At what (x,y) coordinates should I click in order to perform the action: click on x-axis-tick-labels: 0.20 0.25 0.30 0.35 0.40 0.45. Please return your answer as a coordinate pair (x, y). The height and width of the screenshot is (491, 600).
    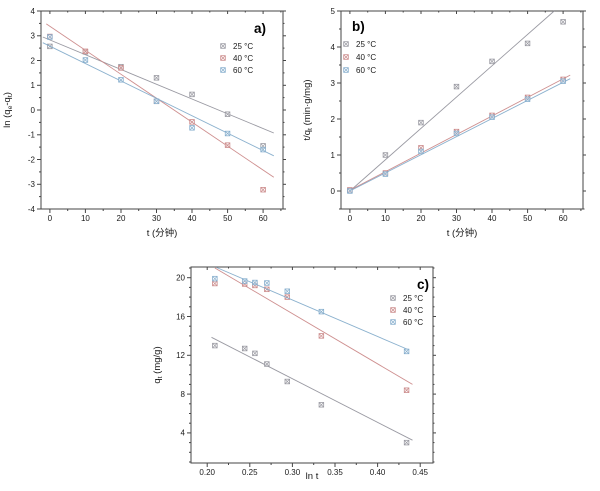
    Looking at the image, I should click on (313, 472).